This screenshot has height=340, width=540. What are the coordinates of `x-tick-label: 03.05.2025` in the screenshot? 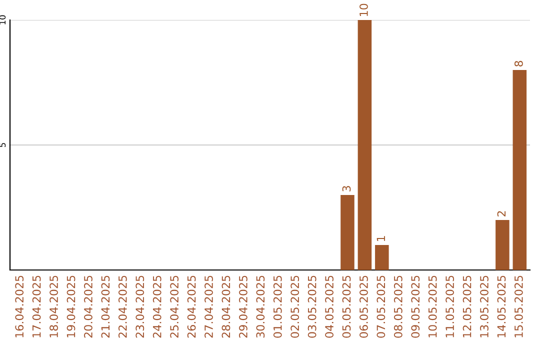 It's located at (312, 307).